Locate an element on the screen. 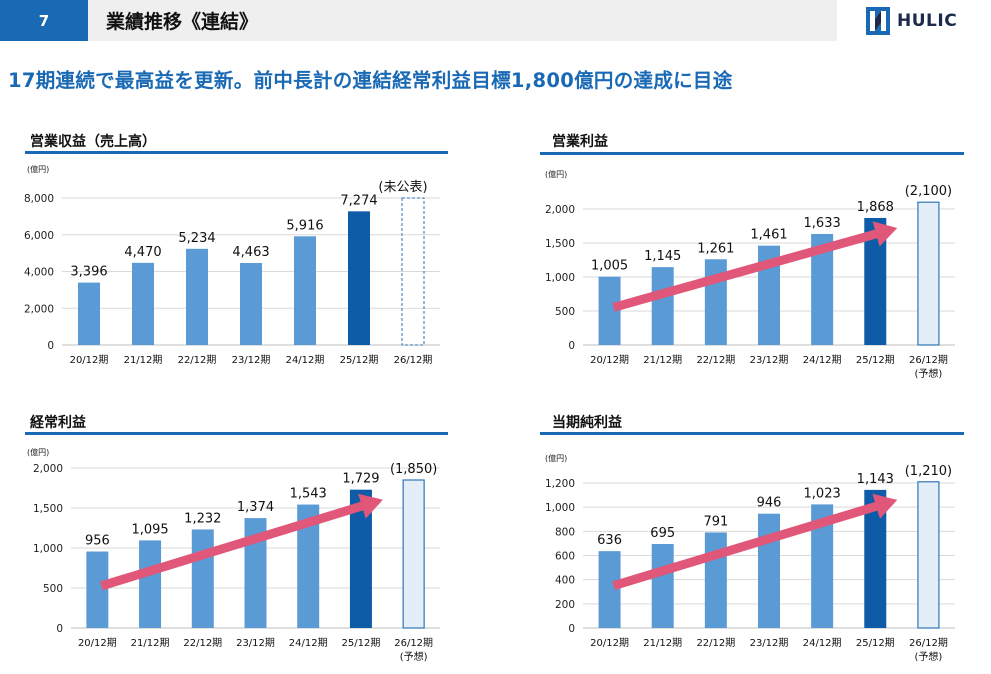 The width and height of the screenshot is (991, 674). y-tick-label: 8,000 is located at coordinates (39, 199).